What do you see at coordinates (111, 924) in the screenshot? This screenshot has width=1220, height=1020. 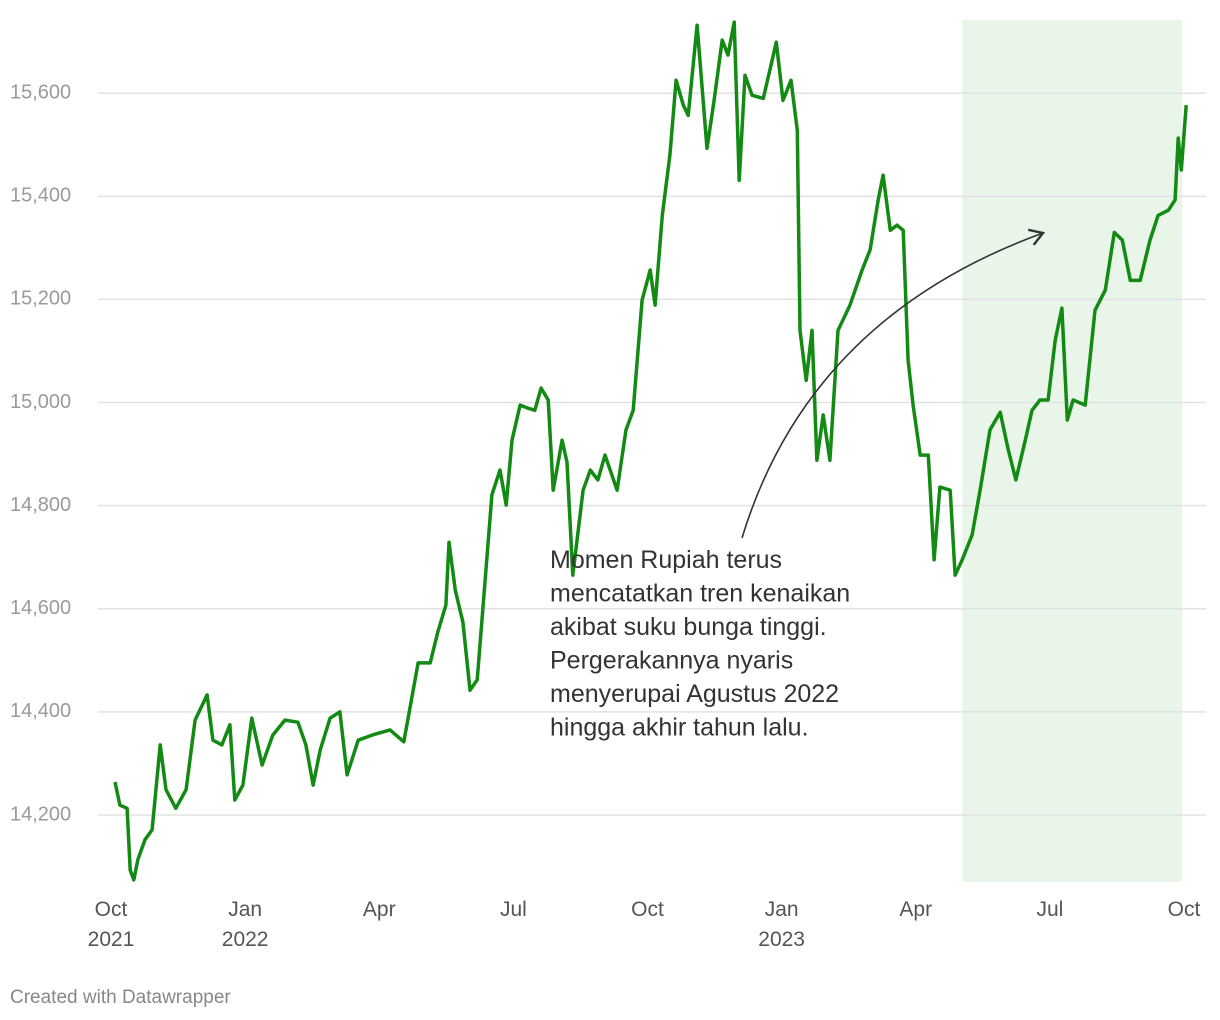 I see `x-tick-label: Oct 2021` at bounding box center [111, 924].